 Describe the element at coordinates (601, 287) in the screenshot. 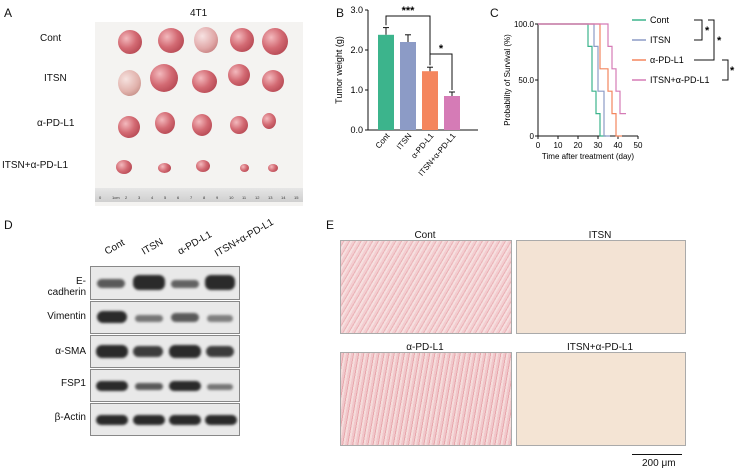

I see `histo-image-itsn` at that location.